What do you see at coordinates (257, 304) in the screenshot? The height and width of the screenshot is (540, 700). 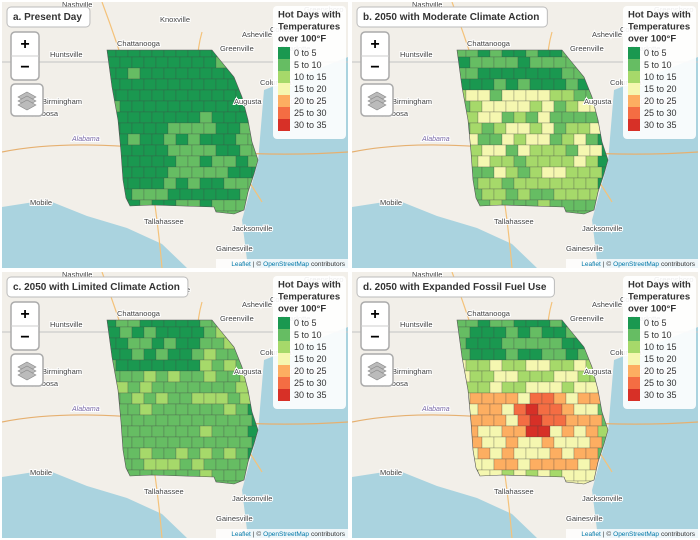 I see `place-label: Asheville` at bounding box center [257, 304].